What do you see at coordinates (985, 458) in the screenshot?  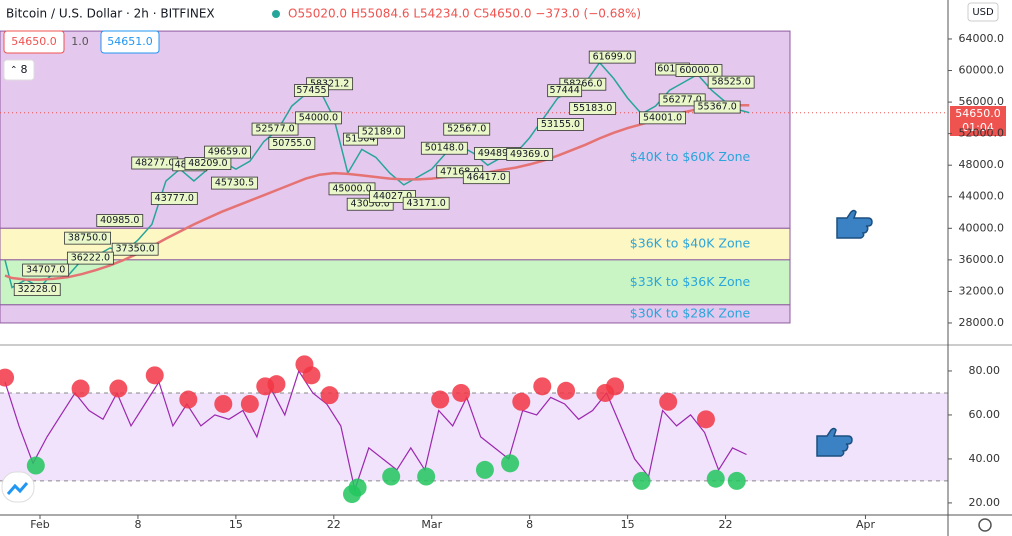 I see `y-tick-label: 40.00` at bounding box center [985, 458].